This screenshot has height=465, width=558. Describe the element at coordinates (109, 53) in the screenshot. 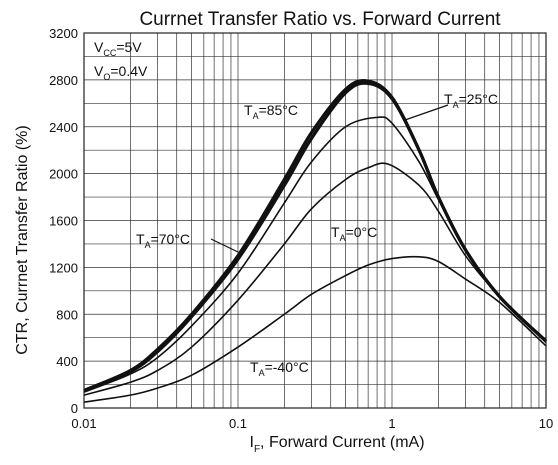

I see `condition-vcc-sub: CC` at that location.